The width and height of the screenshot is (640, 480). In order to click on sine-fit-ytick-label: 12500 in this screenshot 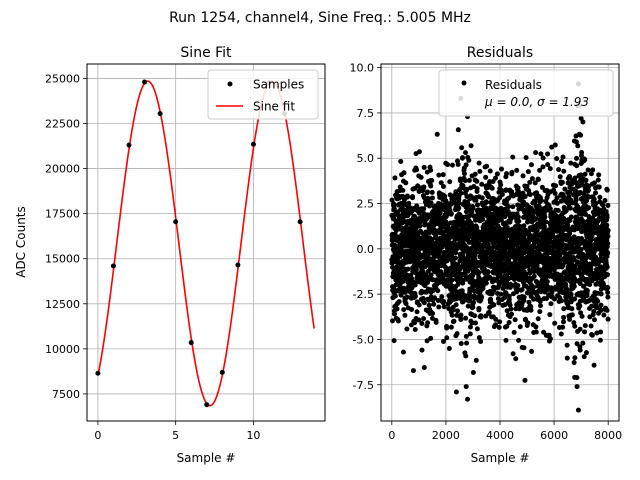, I will do `click(62, 304)`.